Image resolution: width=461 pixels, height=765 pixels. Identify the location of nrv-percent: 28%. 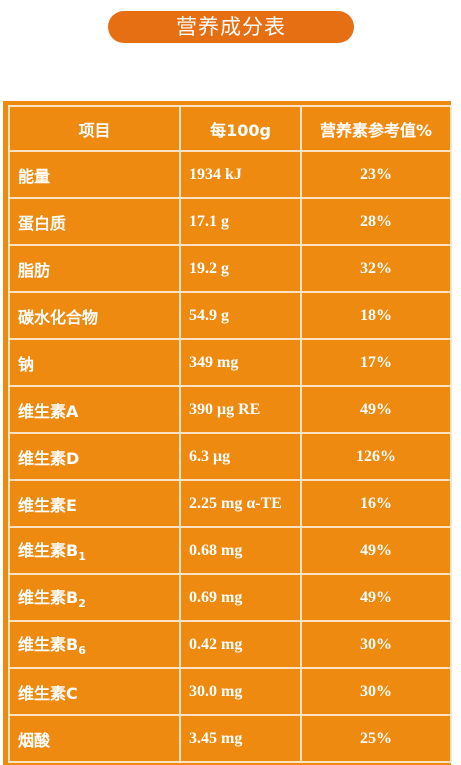
(376, 221).